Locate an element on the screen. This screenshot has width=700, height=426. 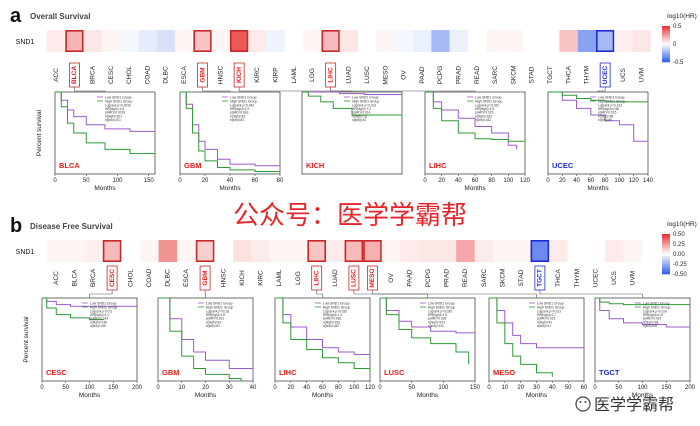
cancer-type-label: SARC is located at coordinates (484, 278).